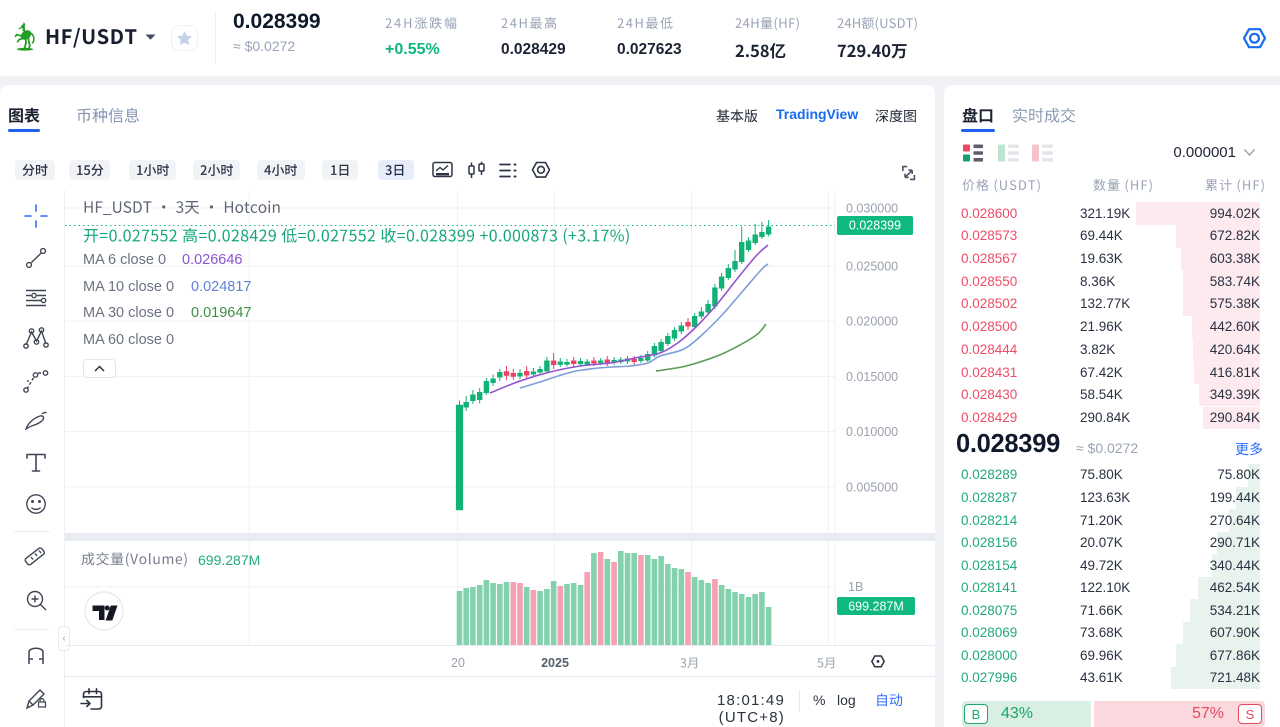 This screenshot has height=727, width=1280. What do you see at coordinates (872, 267) in the screenshot?
I see `svg-text: 0.025000` at bounding box center [872, 267].